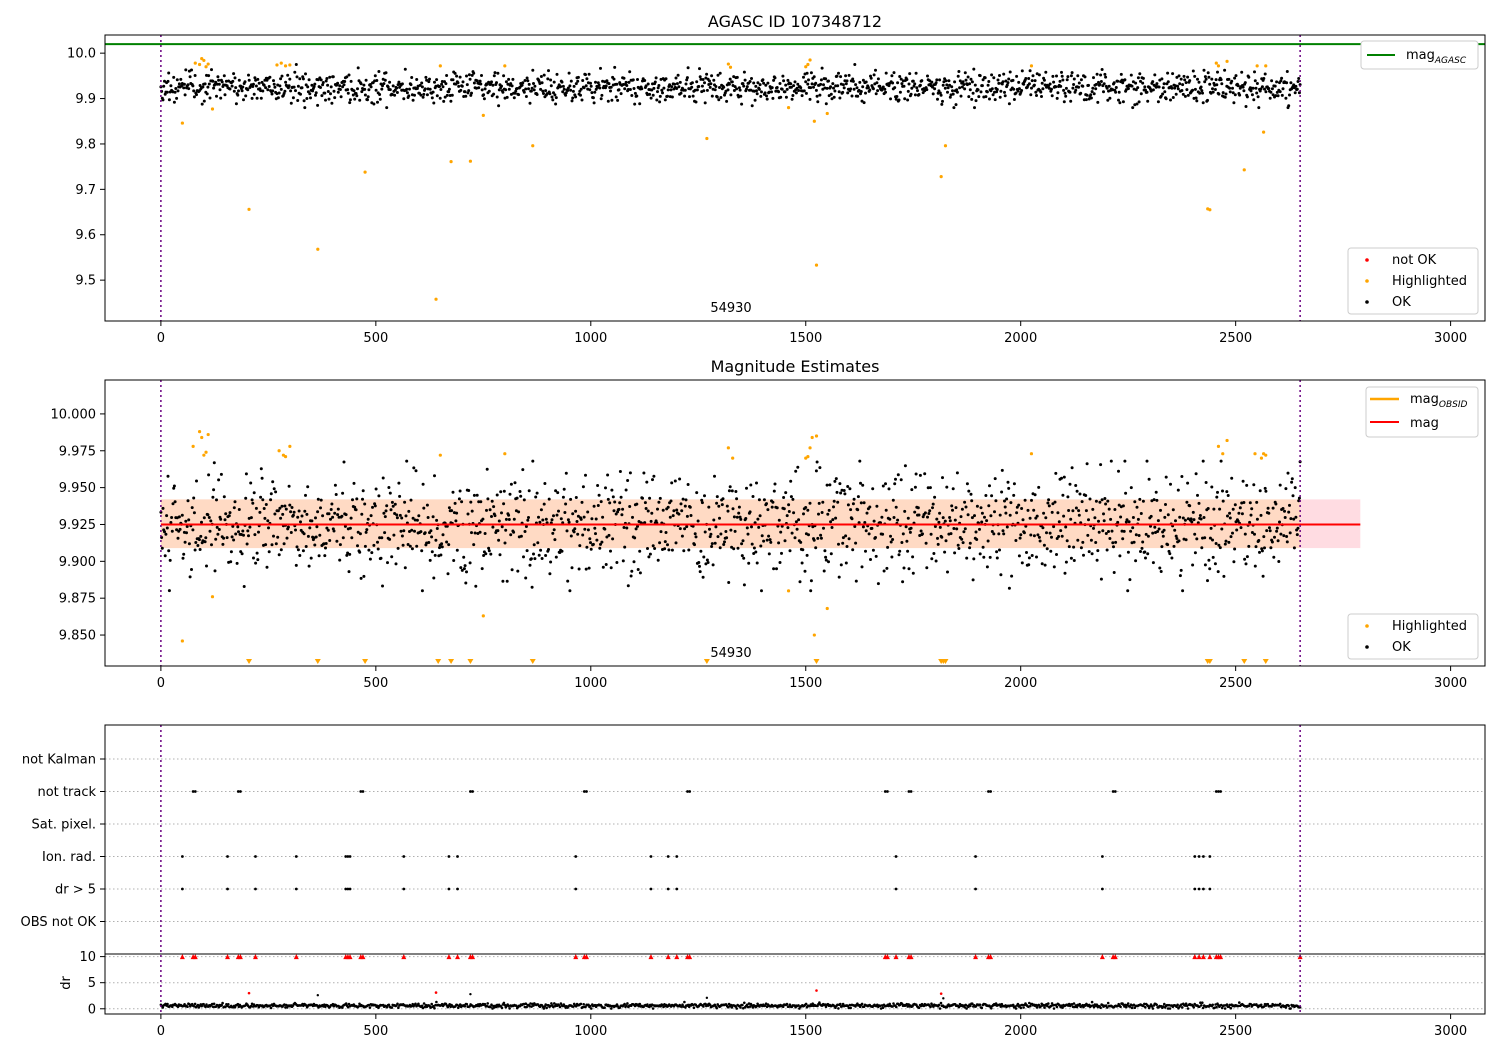 This screenshot has width=1500, height=1050. Describe the element at coordinates (1020, 1031) in the screenshot. I see `flags-xtick-label: 2000` at that location.